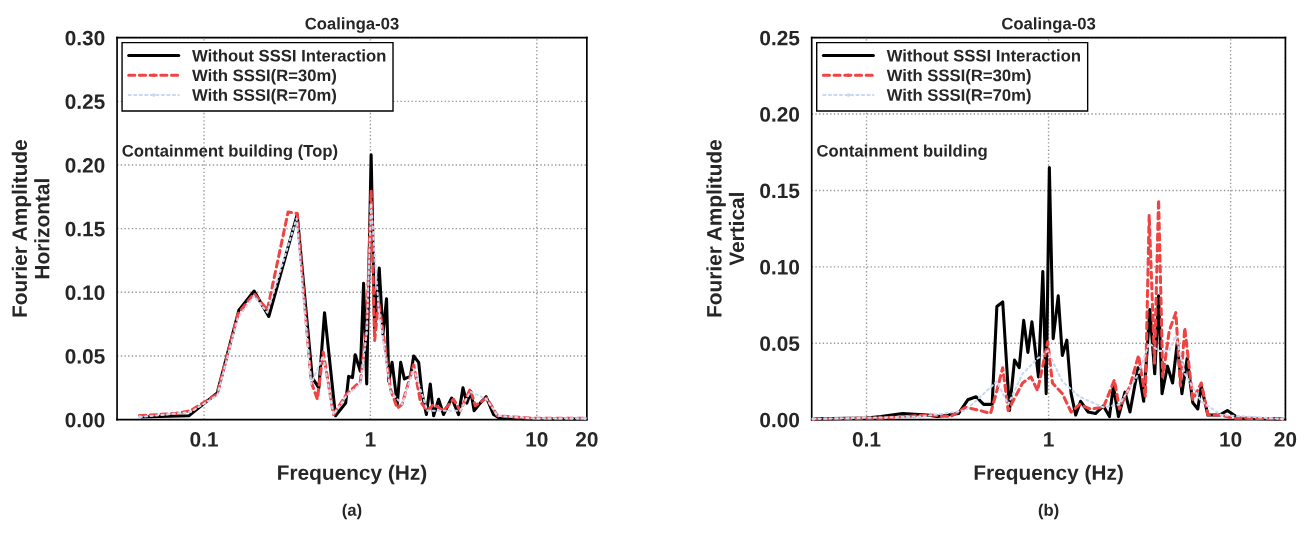  What do you see at coordinates (230, 152) in the screenshot?
I see `annotation: Containment building (Top)` at bounding box center [230, 152].